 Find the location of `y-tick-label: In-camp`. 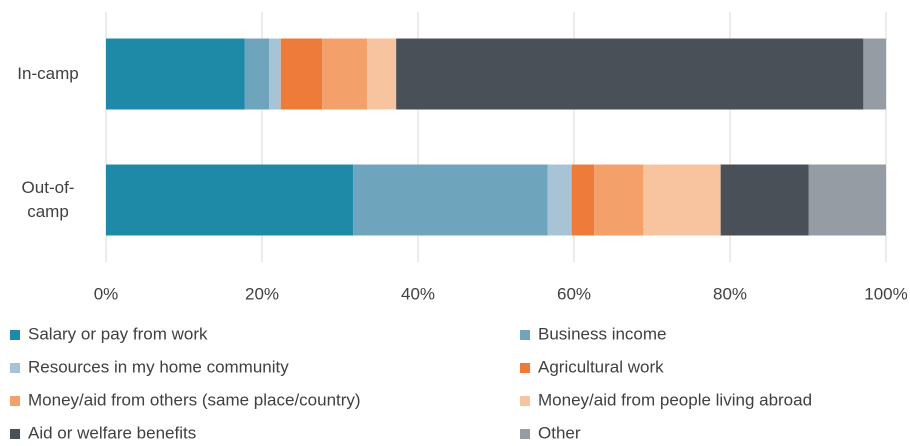

y-tick-label: In-camp is located at coordinates (48, 73).